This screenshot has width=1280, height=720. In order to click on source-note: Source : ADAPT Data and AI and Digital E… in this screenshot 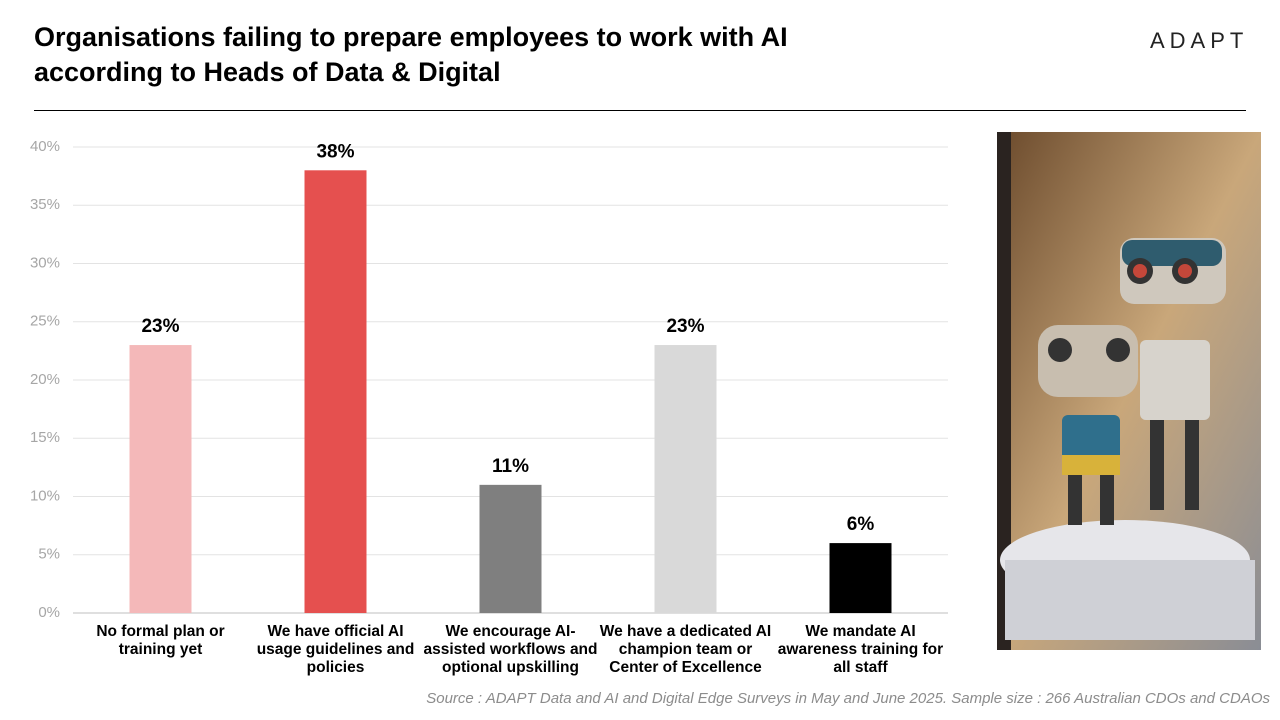, I will do `click(848, 698)`.